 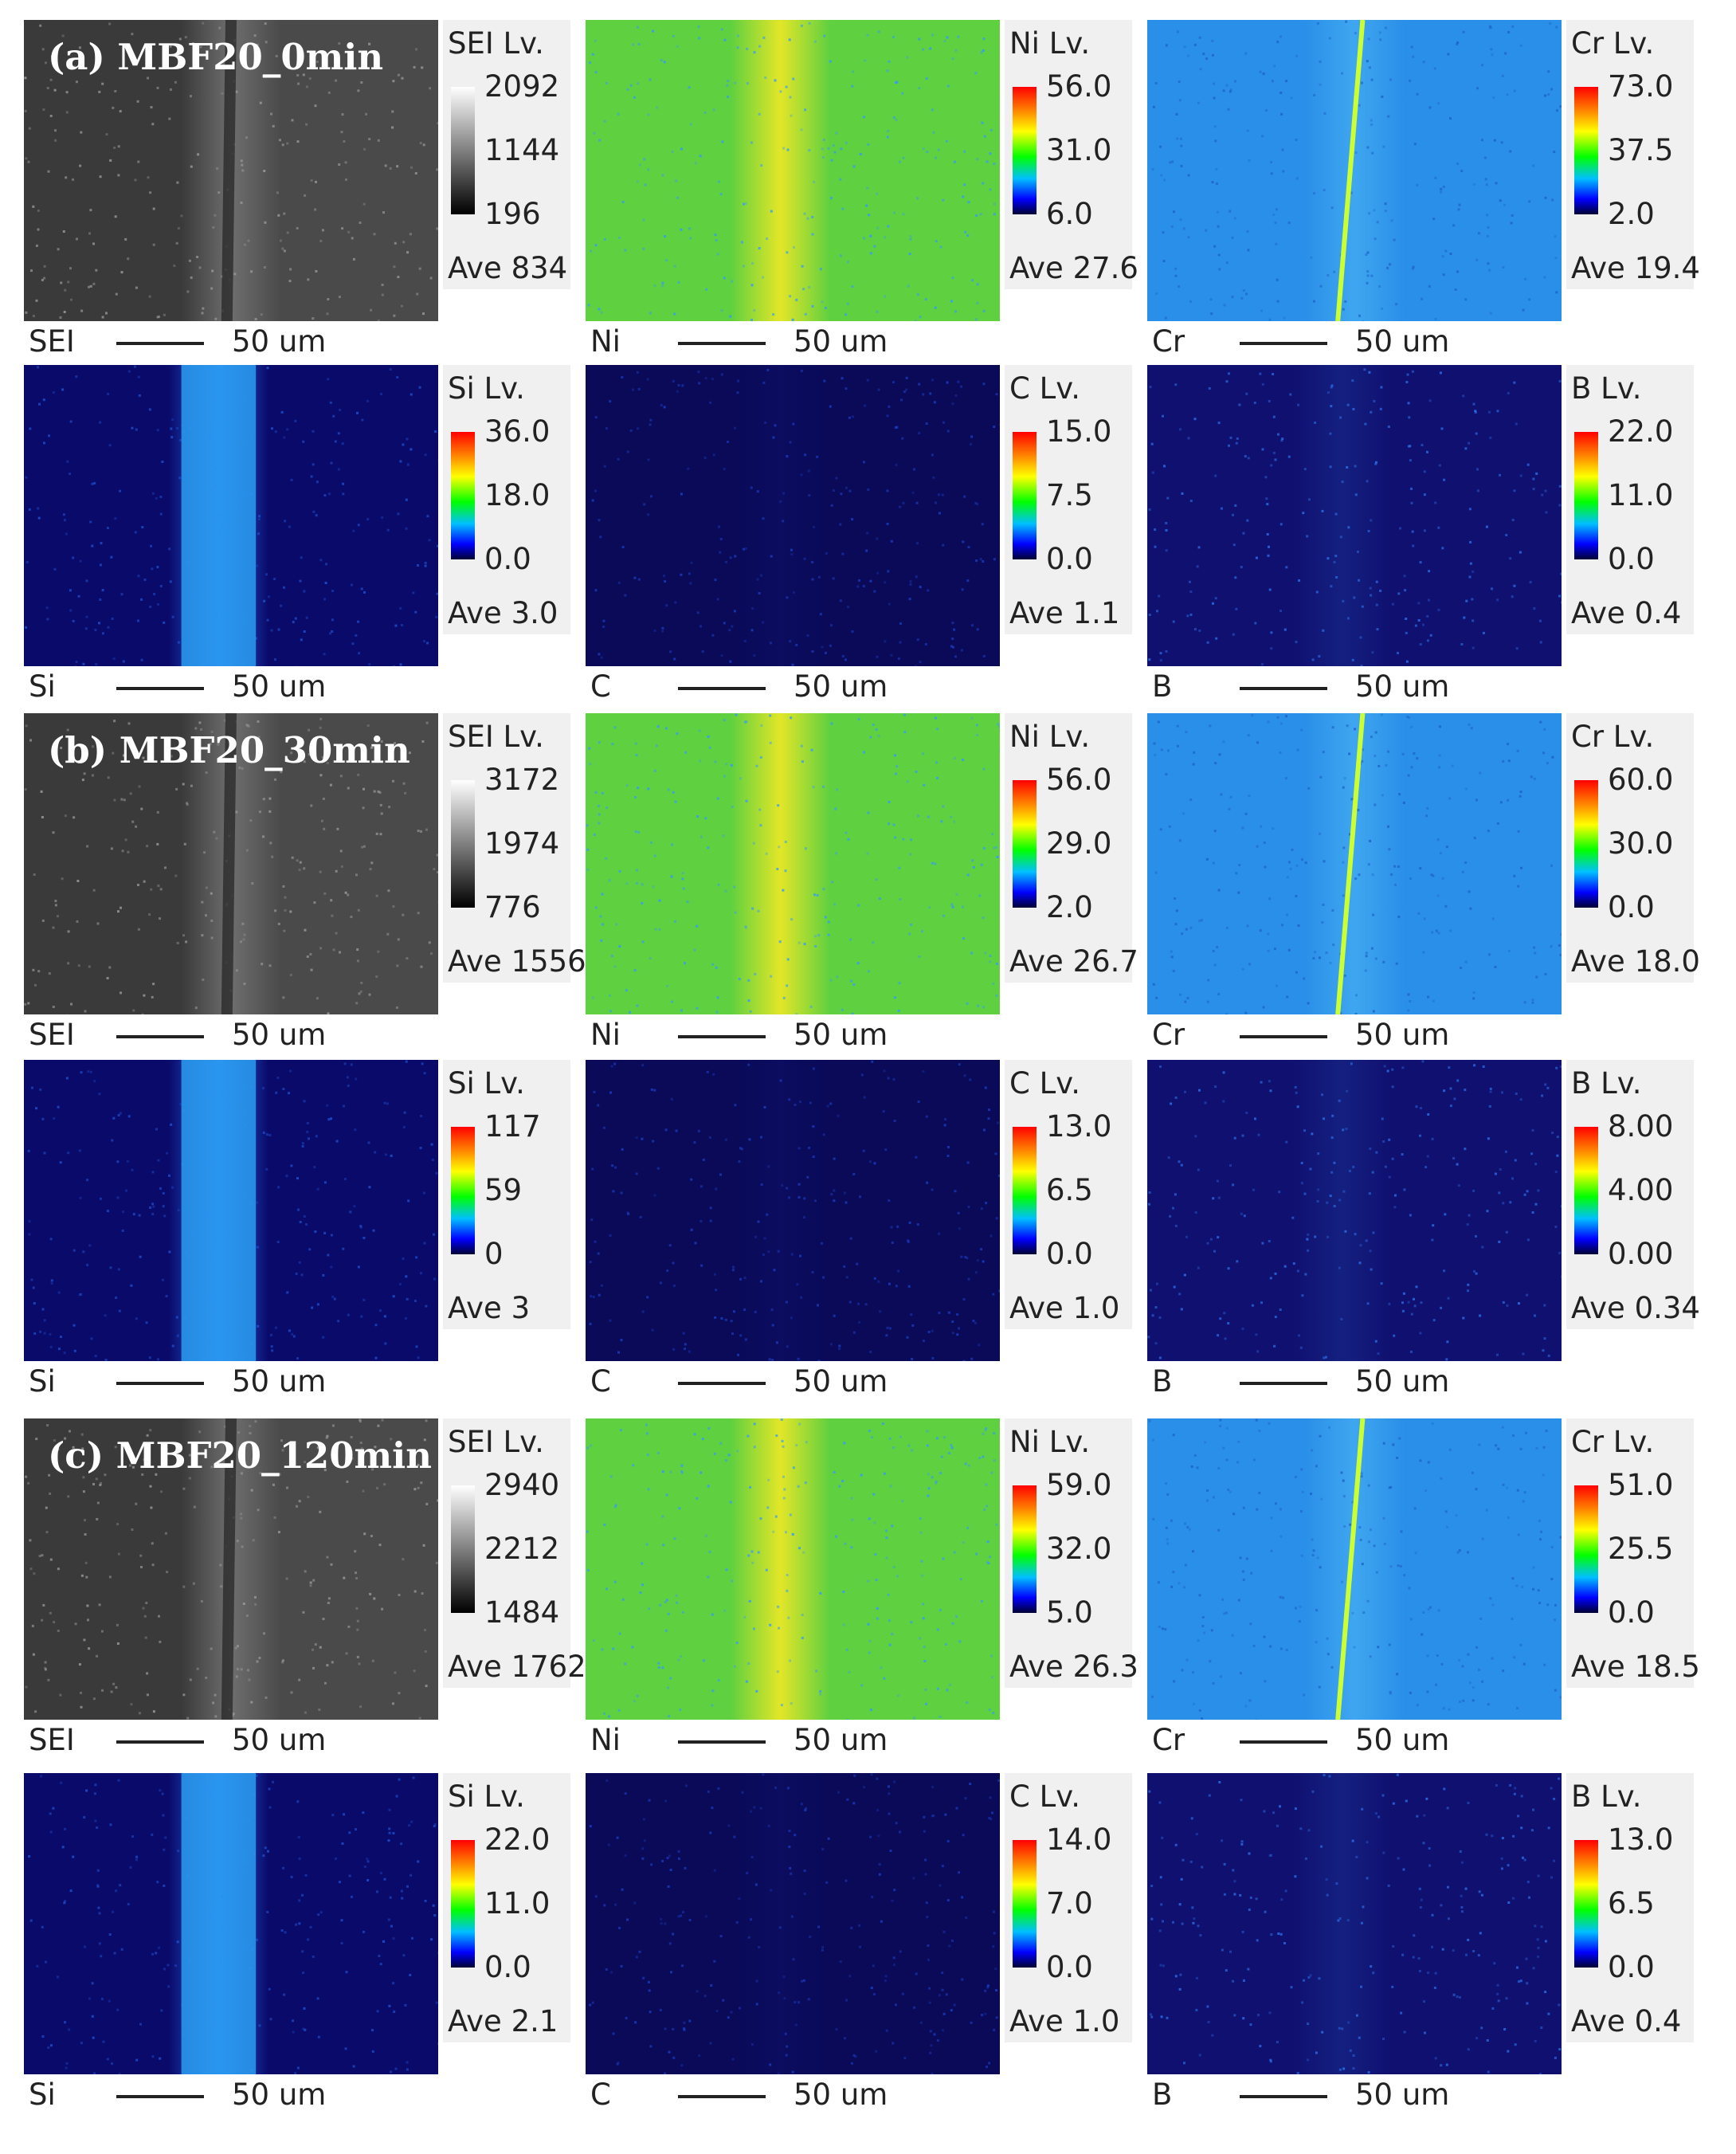 I want to click on panel-title: (c) MBF20_120min, so click(x=240, y=1455).